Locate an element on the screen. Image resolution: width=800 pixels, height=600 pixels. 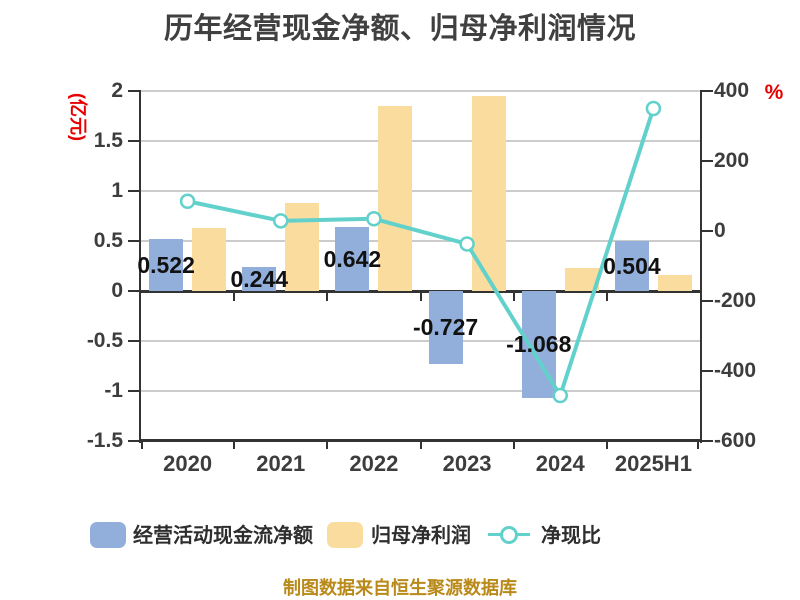
bar-operating-cashflow-2022 is located at coordinates (352, 258).